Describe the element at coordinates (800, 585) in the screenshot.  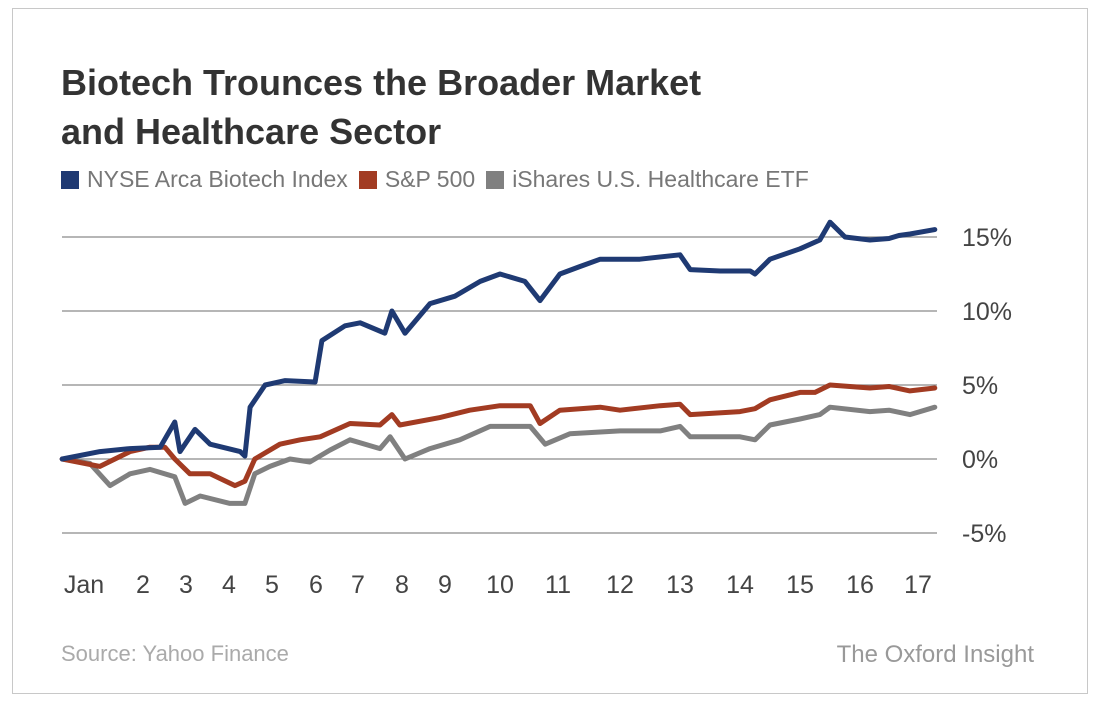
I see `x-tick-label: 15` at that location.